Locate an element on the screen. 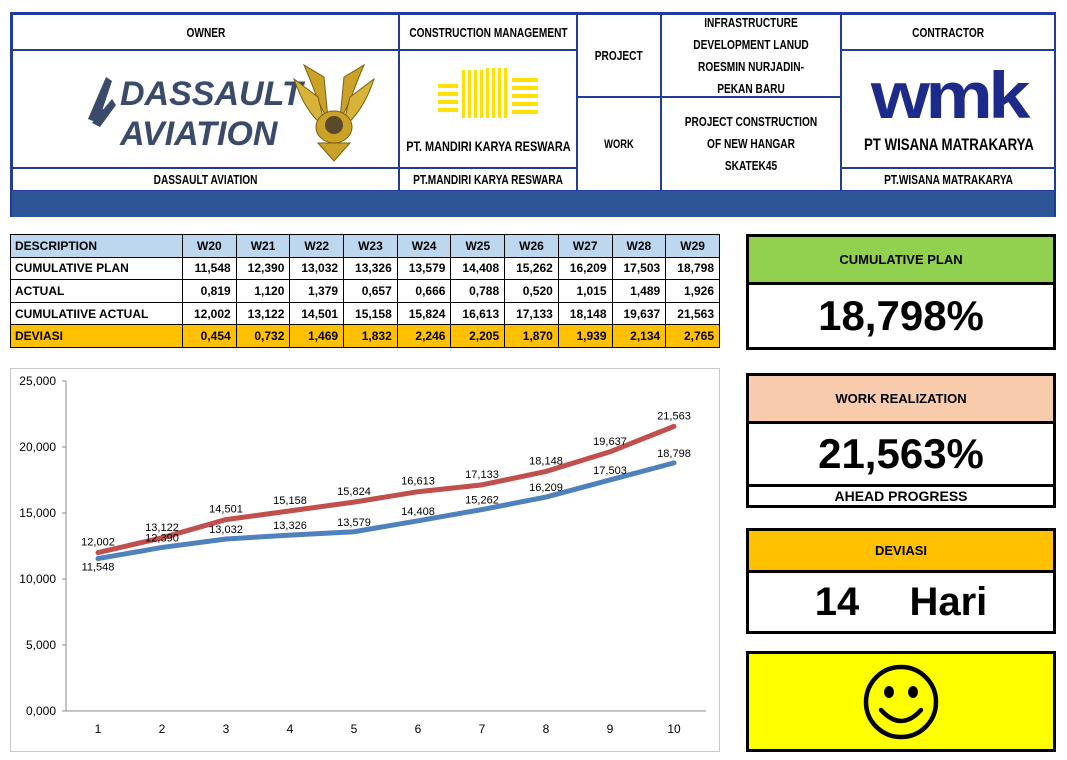 The image size is (1067, 760). table-cell: 13,032 is located at coordinates (317, 268).